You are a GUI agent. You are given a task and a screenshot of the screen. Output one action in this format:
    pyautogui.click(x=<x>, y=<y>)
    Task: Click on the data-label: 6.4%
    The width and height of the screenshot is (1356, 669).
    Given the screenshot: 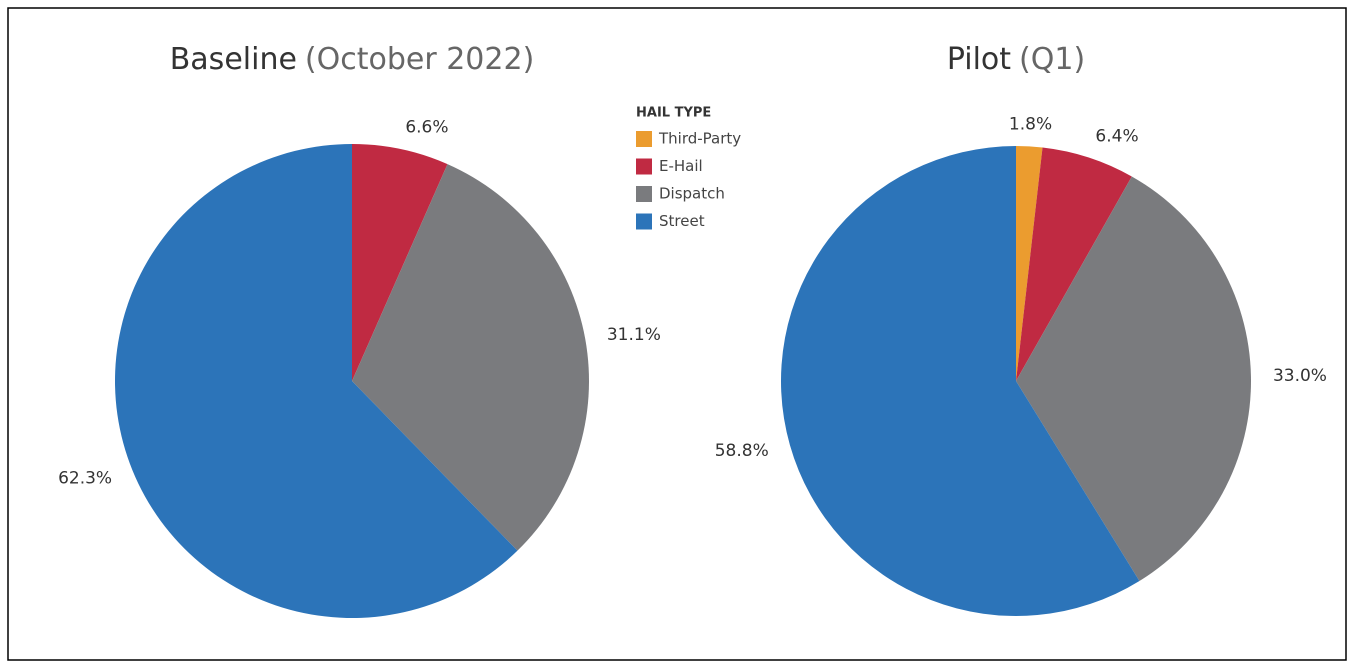 What is the action you would take?
    pyautogui.click(x=1116, y=137)
    